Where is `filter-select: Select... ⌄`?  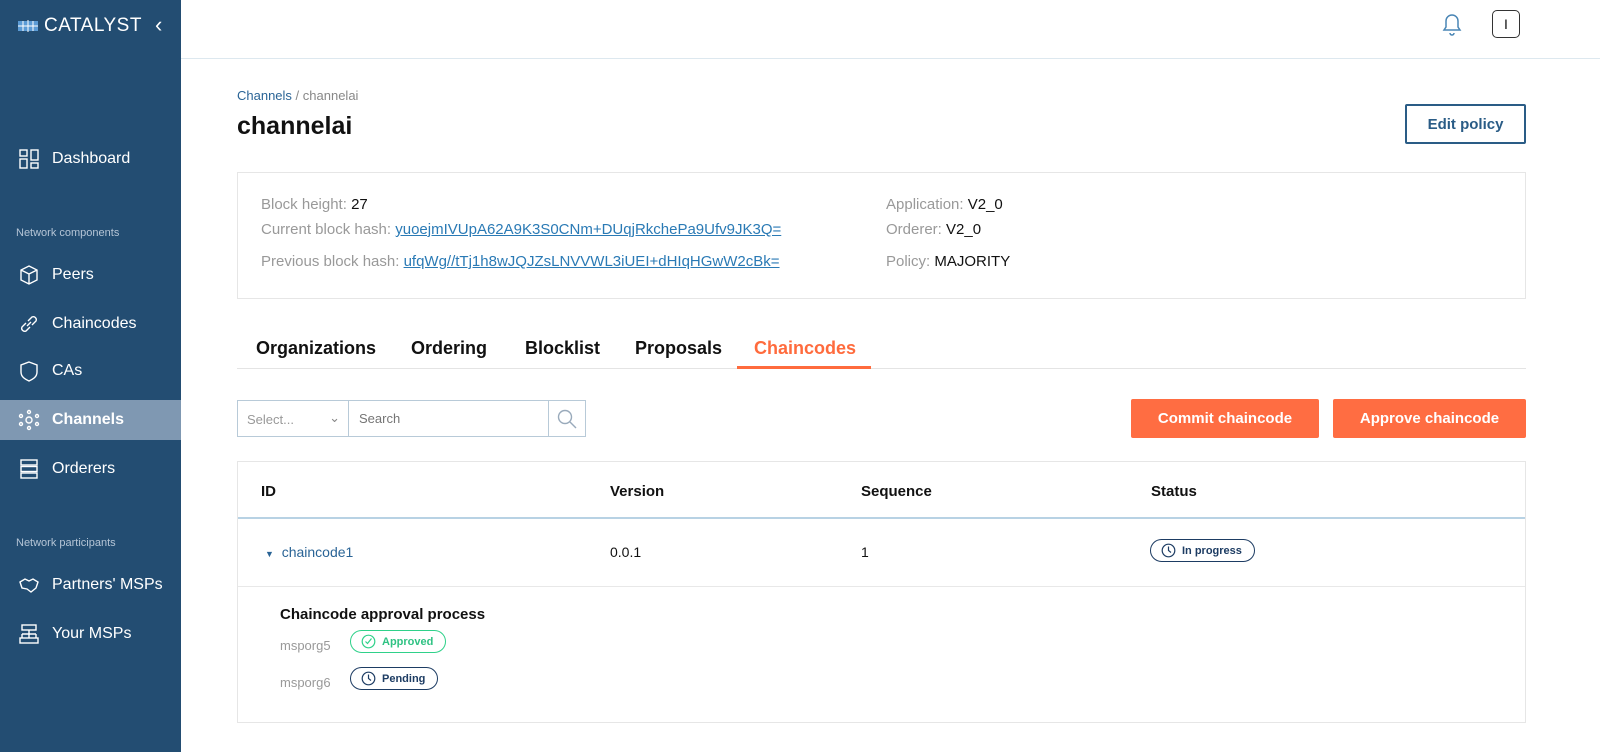
filter-select: Select... ⌄ is located at coordinates (293, 418).